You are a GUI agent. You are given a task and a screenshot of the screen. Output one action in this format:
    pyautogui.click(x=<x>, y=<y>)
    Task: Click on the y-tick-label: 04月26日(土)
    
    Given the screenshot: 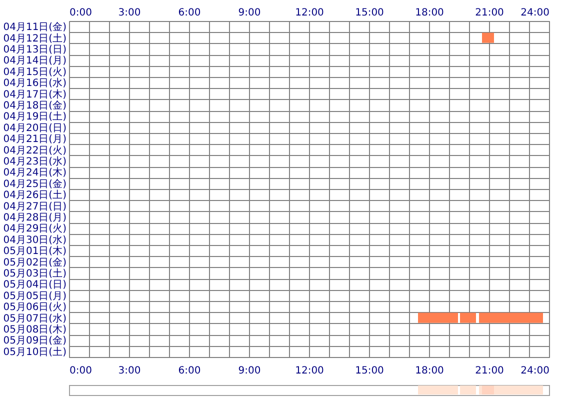 What is the action you would take?
    pyautogui.click(x=35, y=195)
    